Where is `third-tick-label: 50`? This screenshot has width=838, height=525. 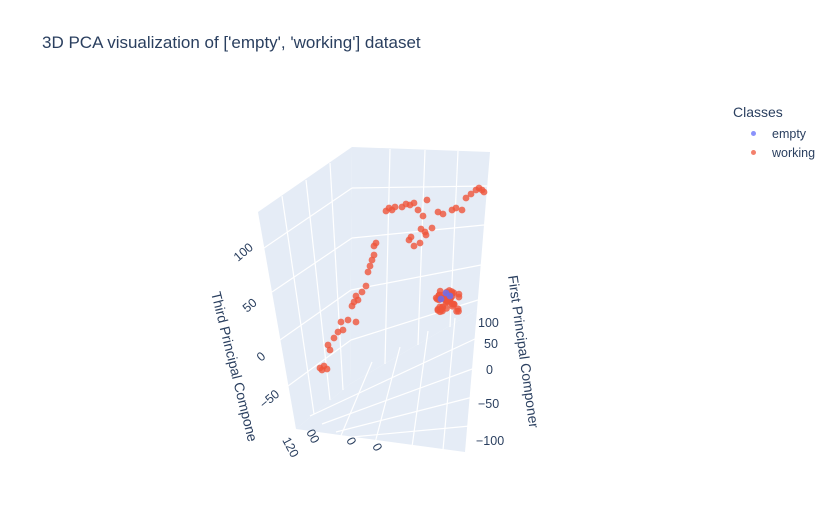 third-tick-label: 50 is located at coordinates (250, 306).